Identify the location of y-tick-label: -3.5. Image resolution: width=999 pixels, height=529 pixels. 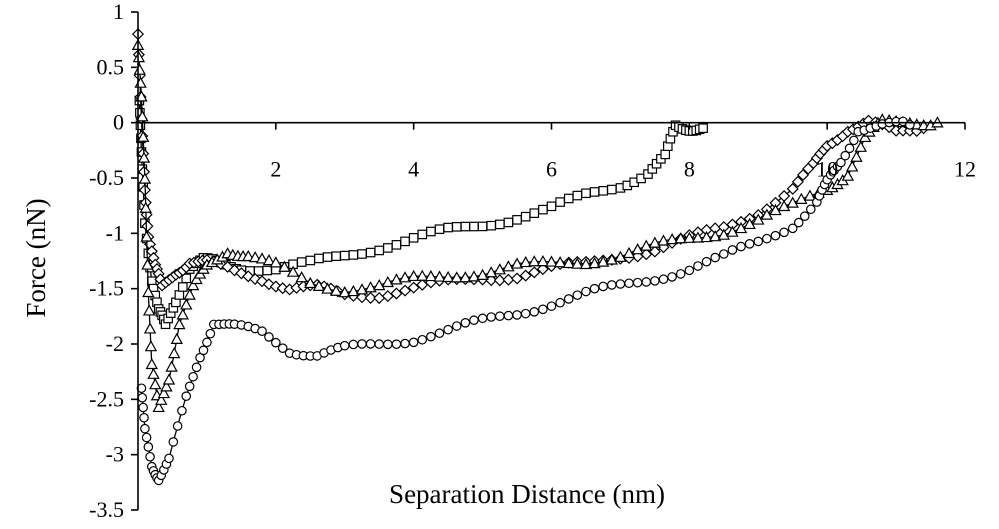
(106, 509).